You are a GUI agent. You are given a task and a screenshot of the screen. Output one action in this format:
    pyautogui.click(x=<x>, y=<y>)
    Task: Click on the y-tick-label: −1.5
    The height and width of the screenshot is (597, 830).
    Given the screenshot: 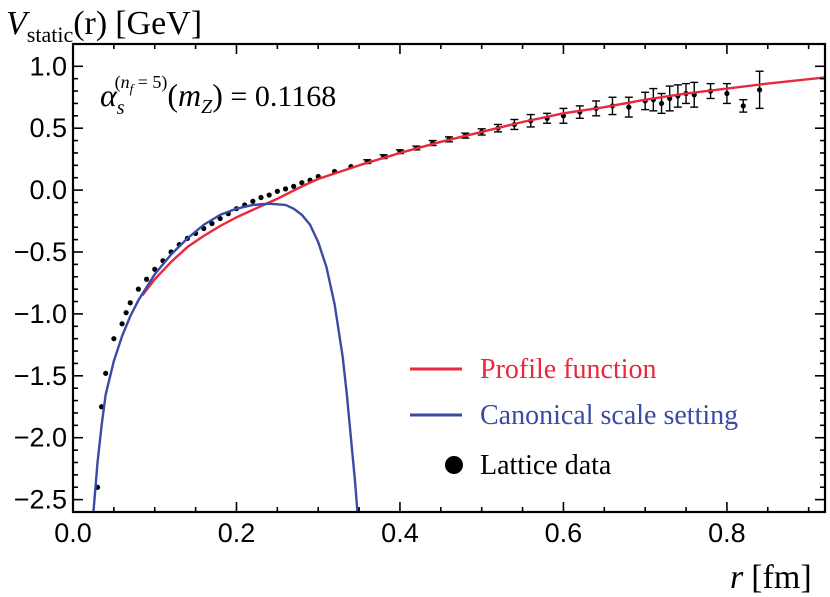 What is the action you would take?
    pyautogui.click(x=40, y=376)
    